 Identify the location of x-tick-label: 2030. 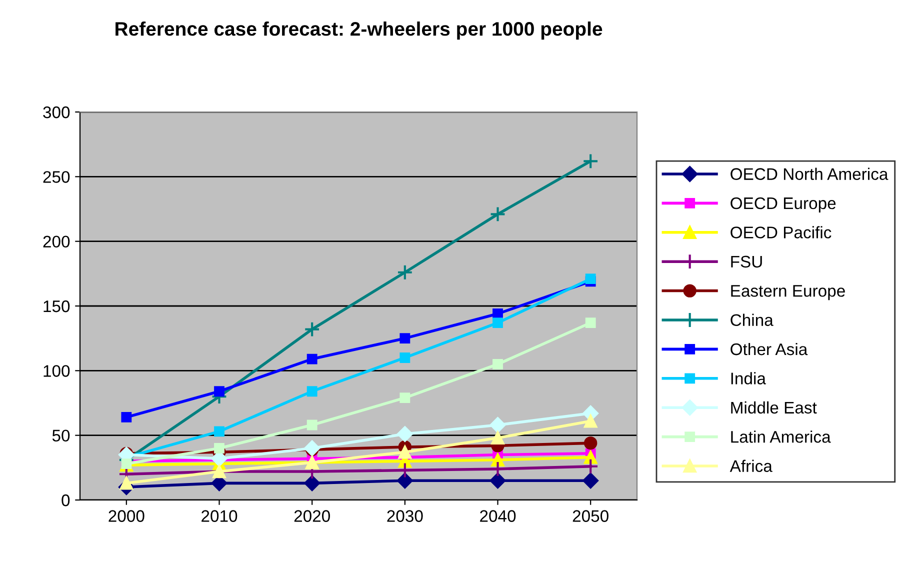
(405, 516).